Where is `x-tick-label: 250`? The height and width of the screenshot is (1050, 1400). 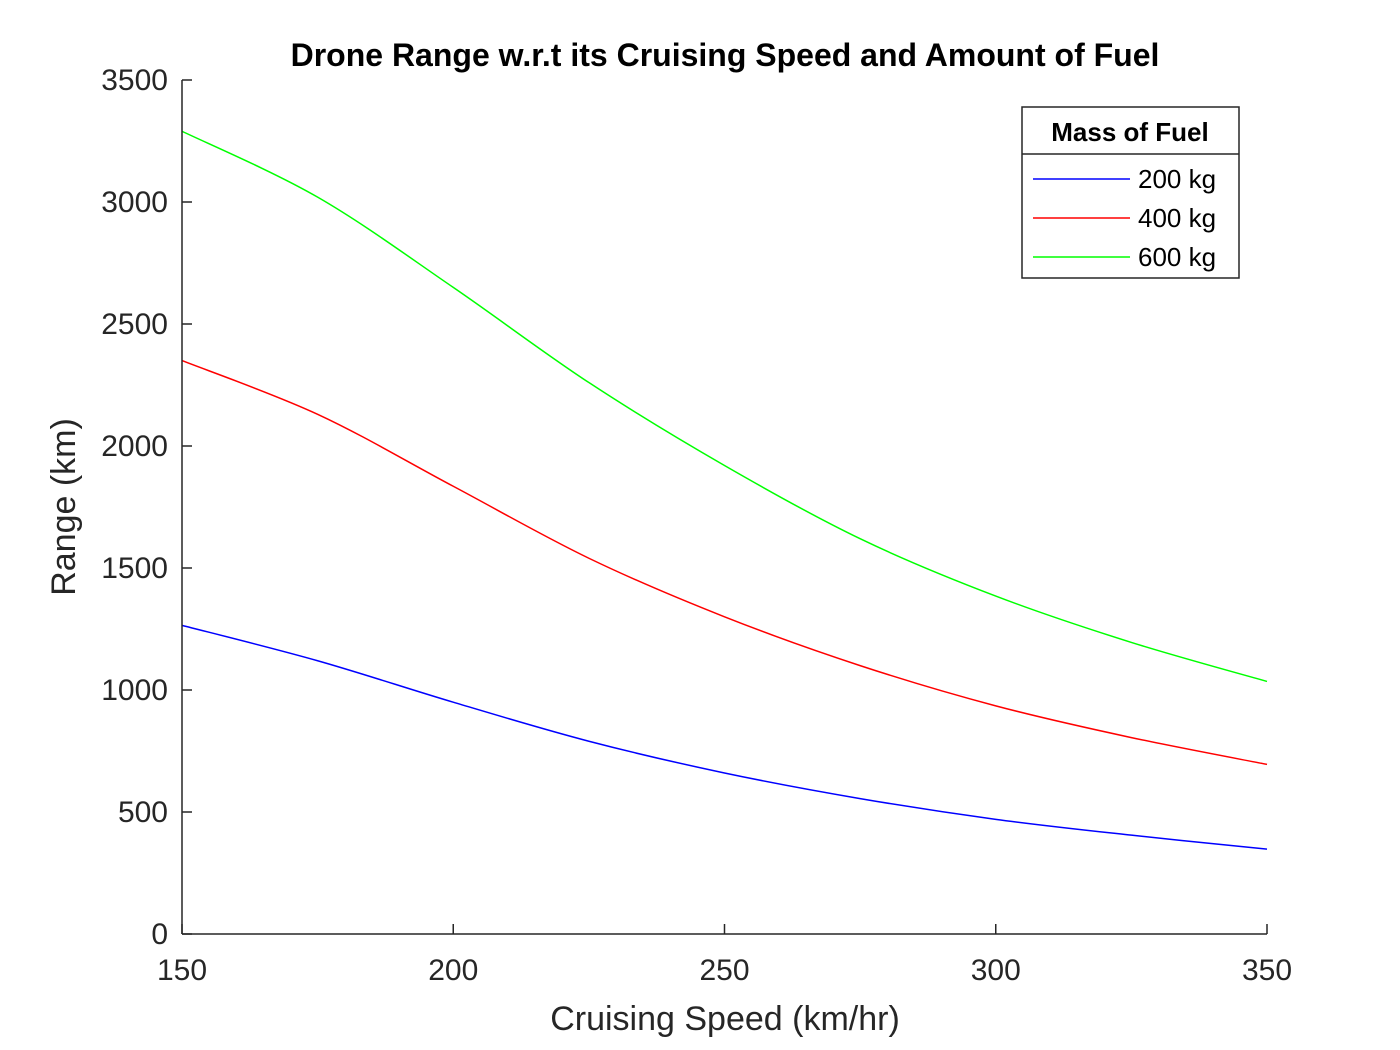
x-tick-label: 250 is located at coordinates (724, 970).